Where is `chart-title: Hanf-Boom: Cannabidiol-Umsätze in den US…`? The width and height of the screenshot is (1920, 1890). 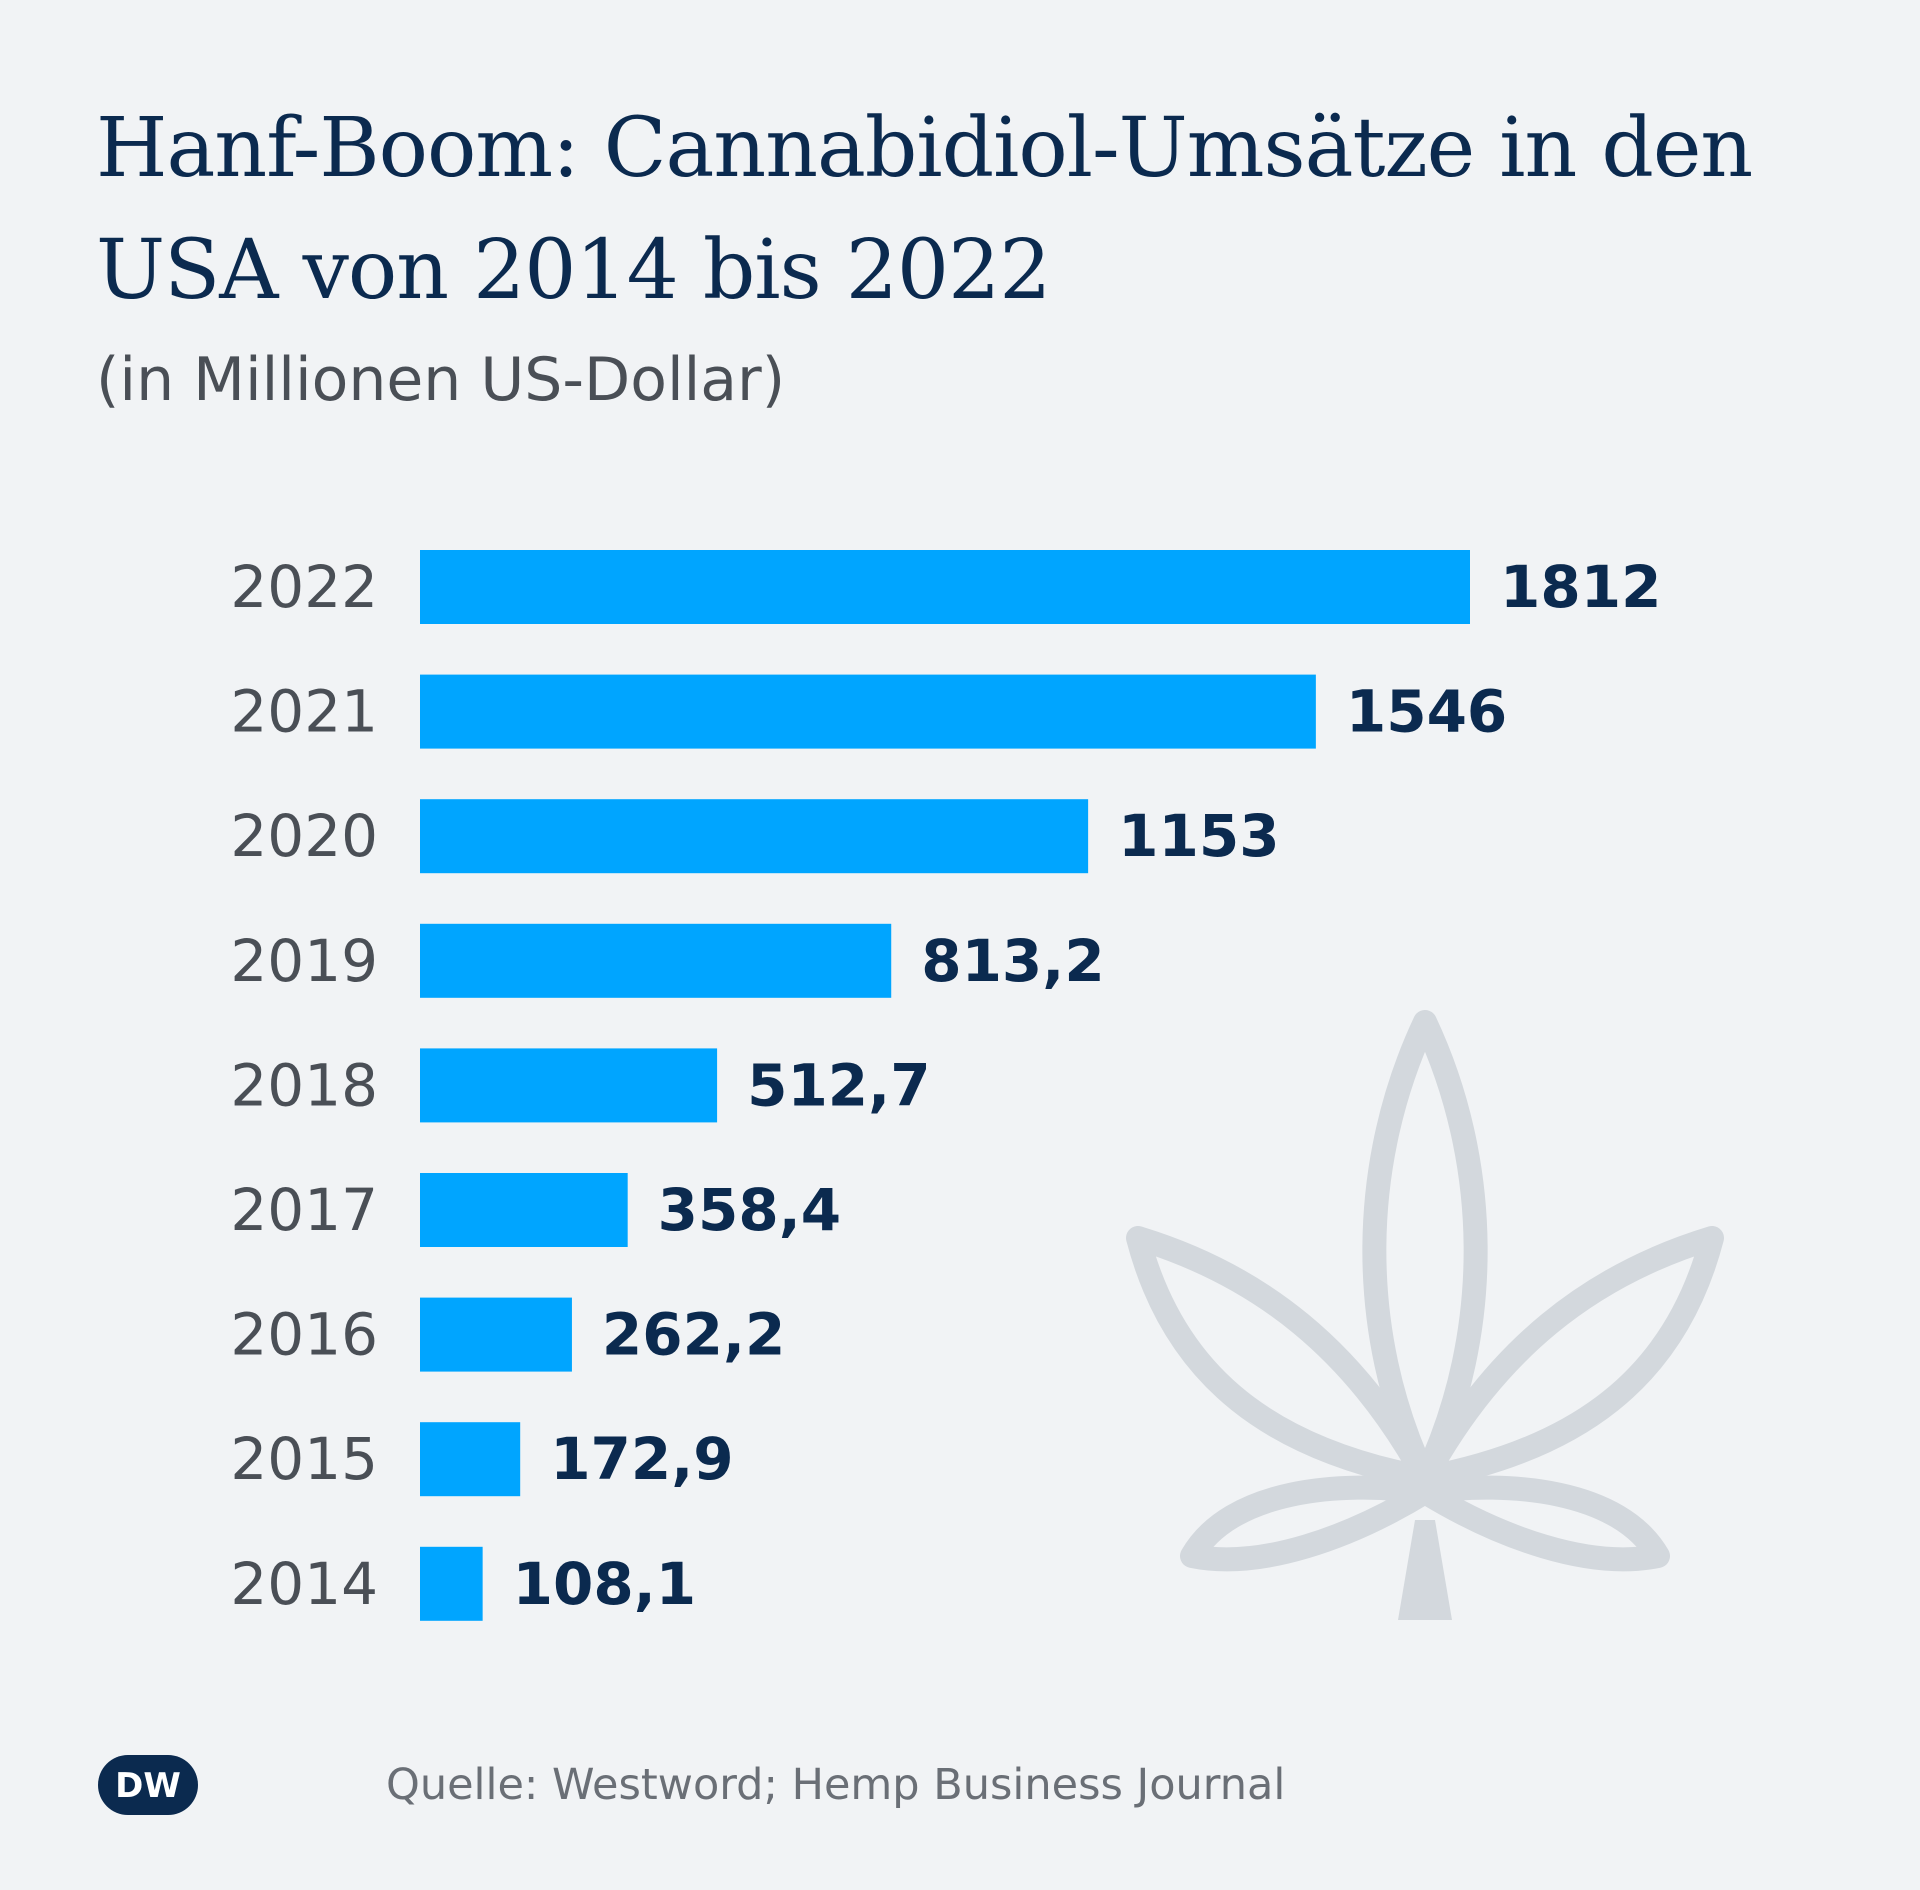
chart-title: Hanf-Boom: Cannabidiol-Umsätze in den US… is located at coordinates (924, 209).